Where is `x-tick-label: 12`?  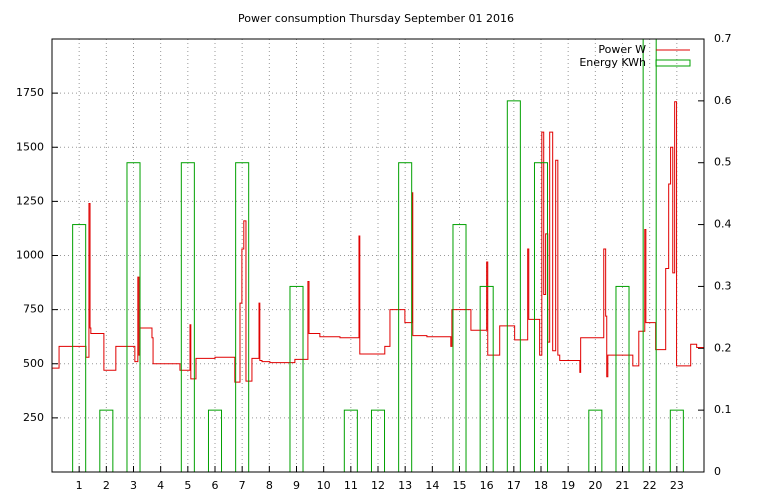
x-tick-label: 12 is located at coordinates (378, 485).